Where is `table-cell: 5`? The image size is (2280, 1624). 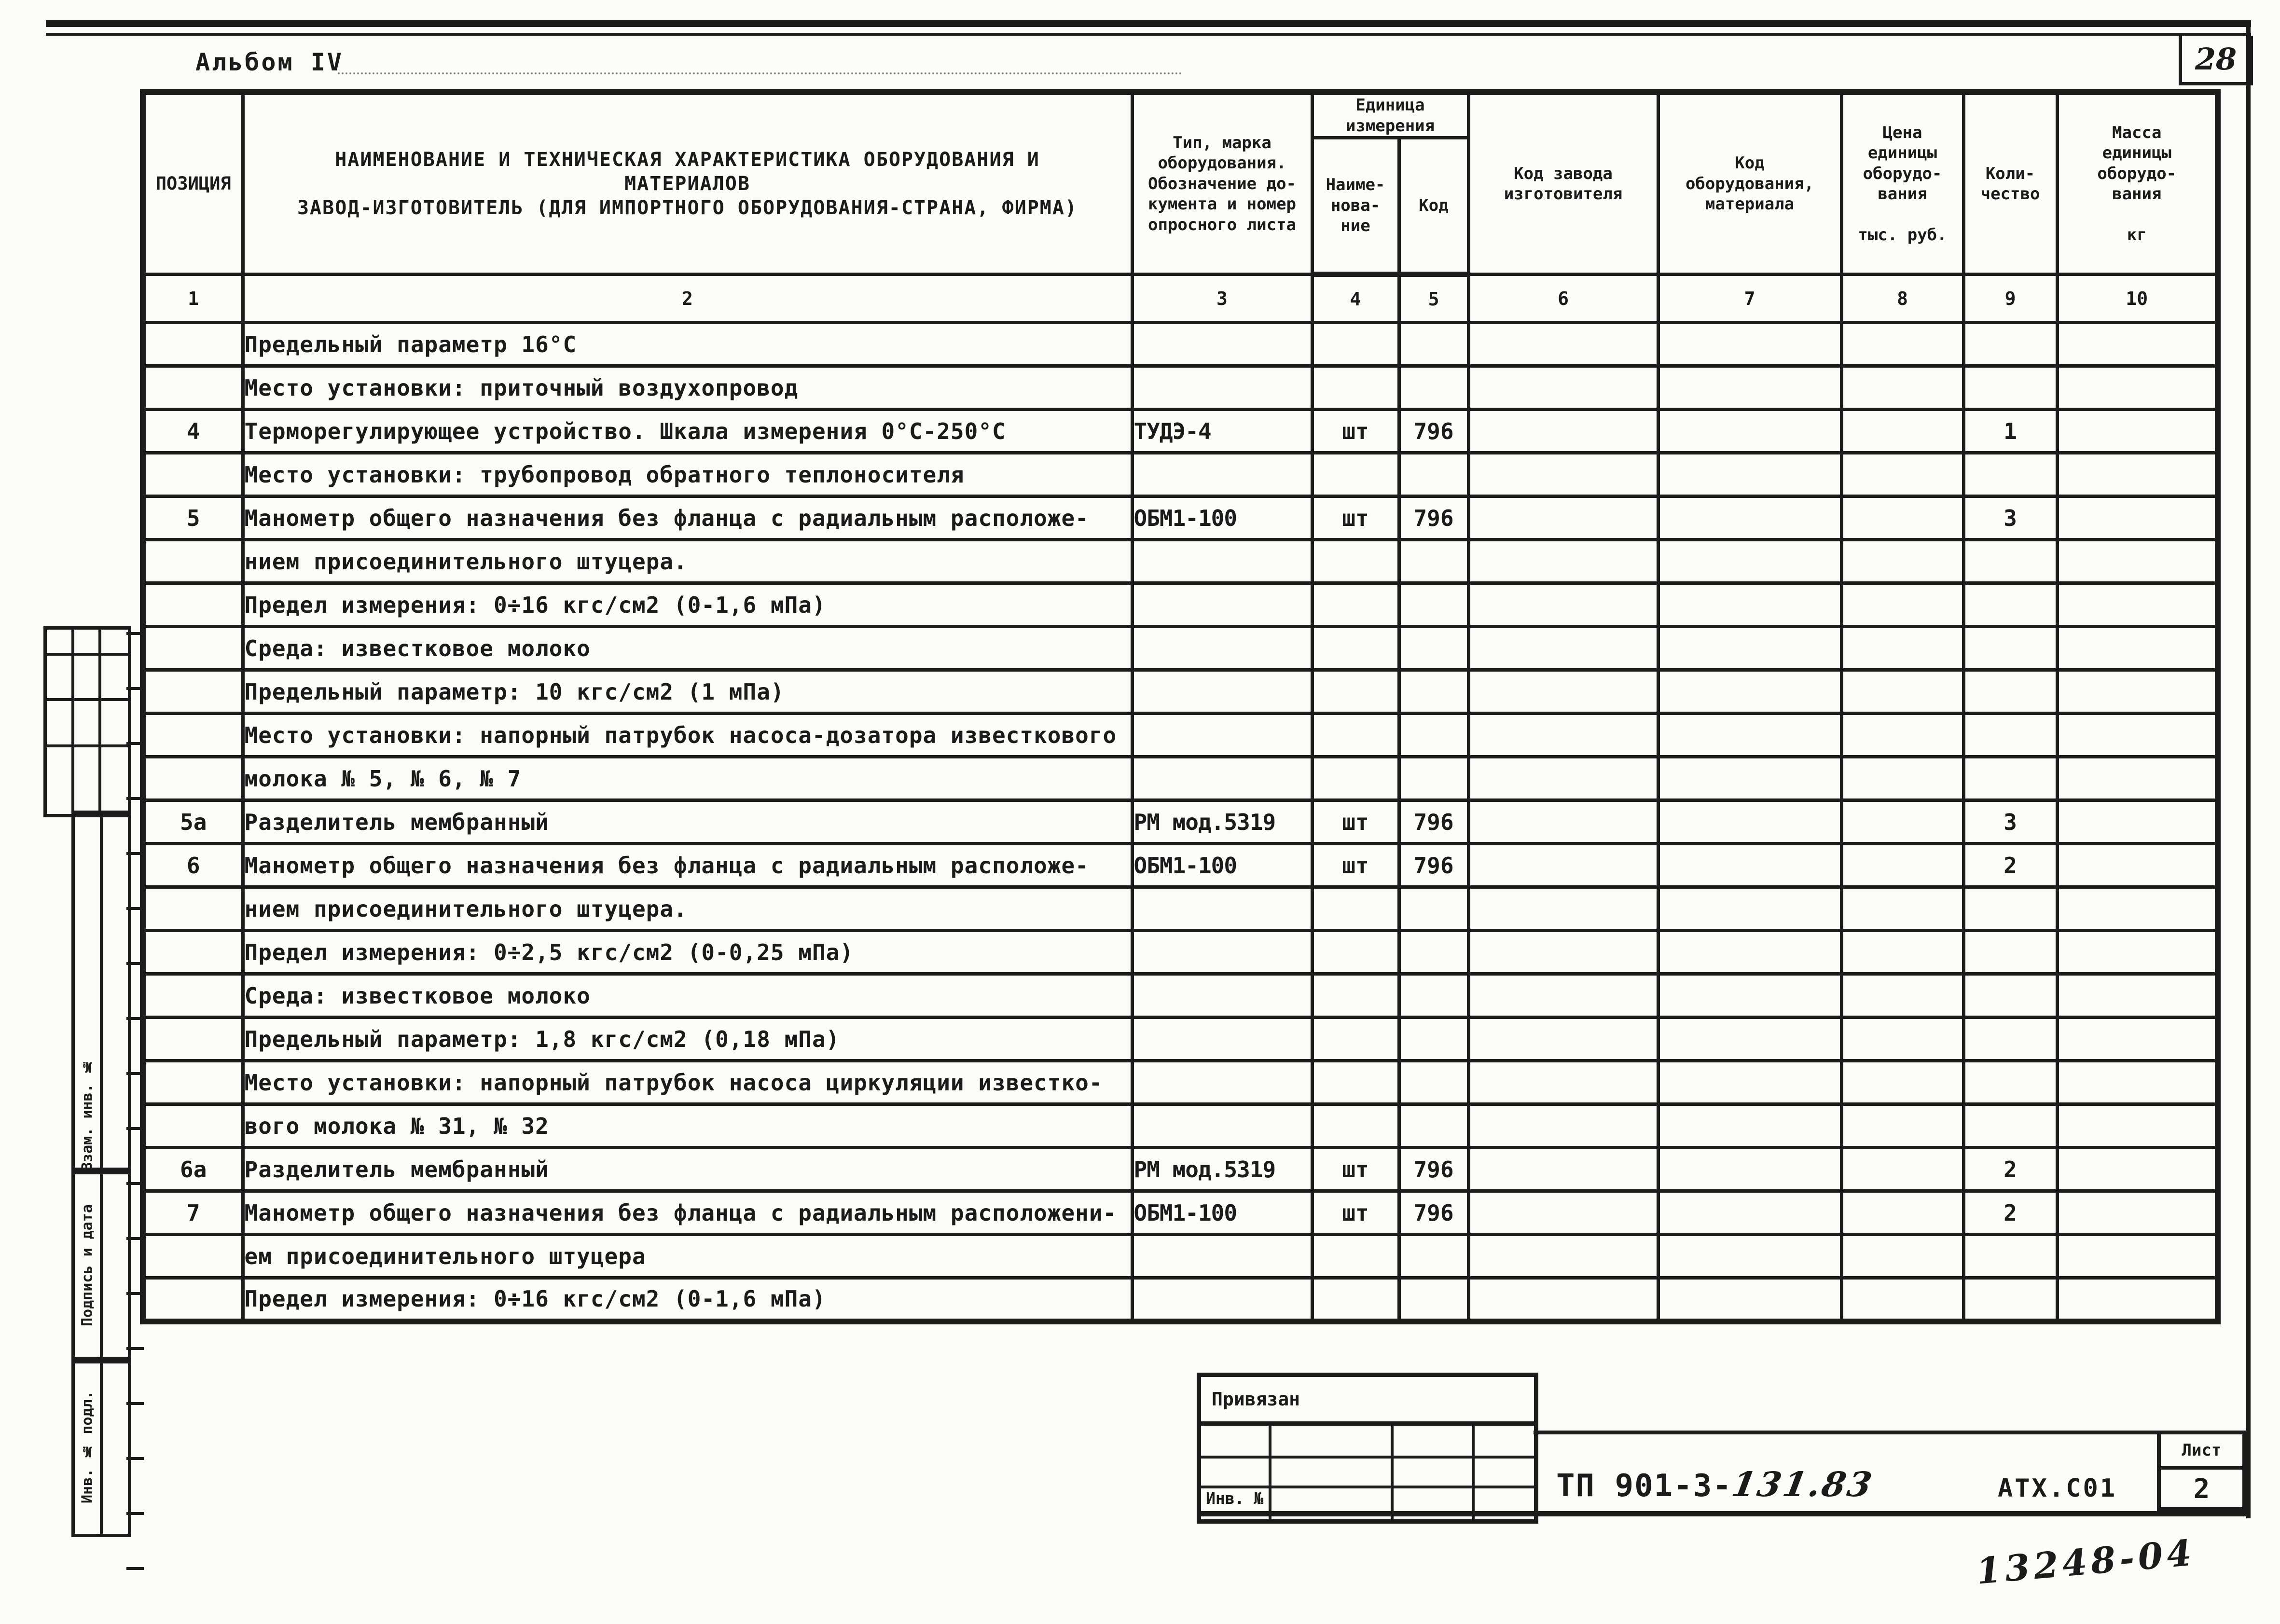
table-cell: 5 is located at coordinates (193, 518).